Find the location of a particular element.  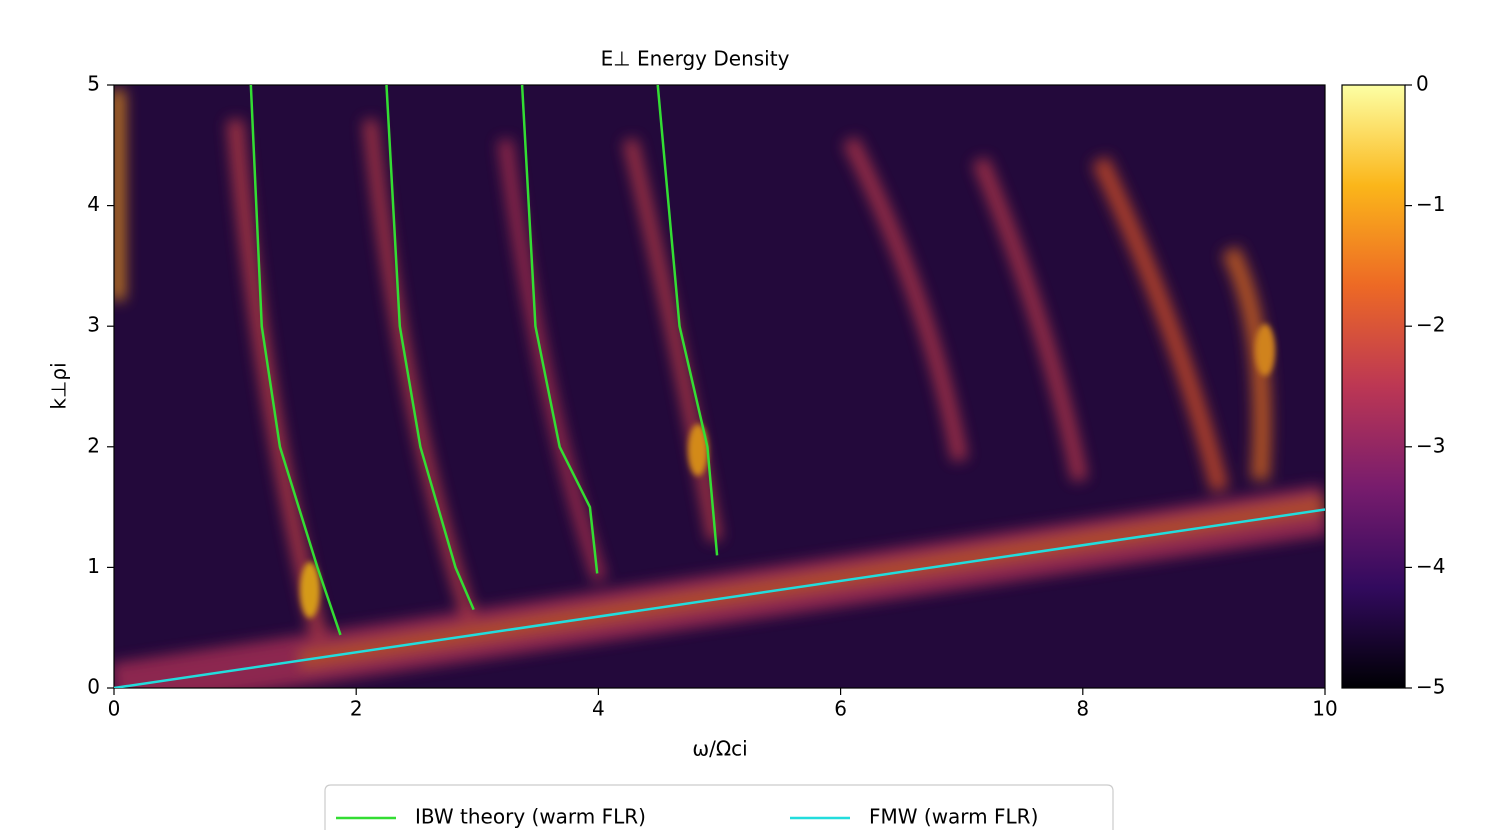

y-tick-label: 0 is located at coordinates (93, 687).